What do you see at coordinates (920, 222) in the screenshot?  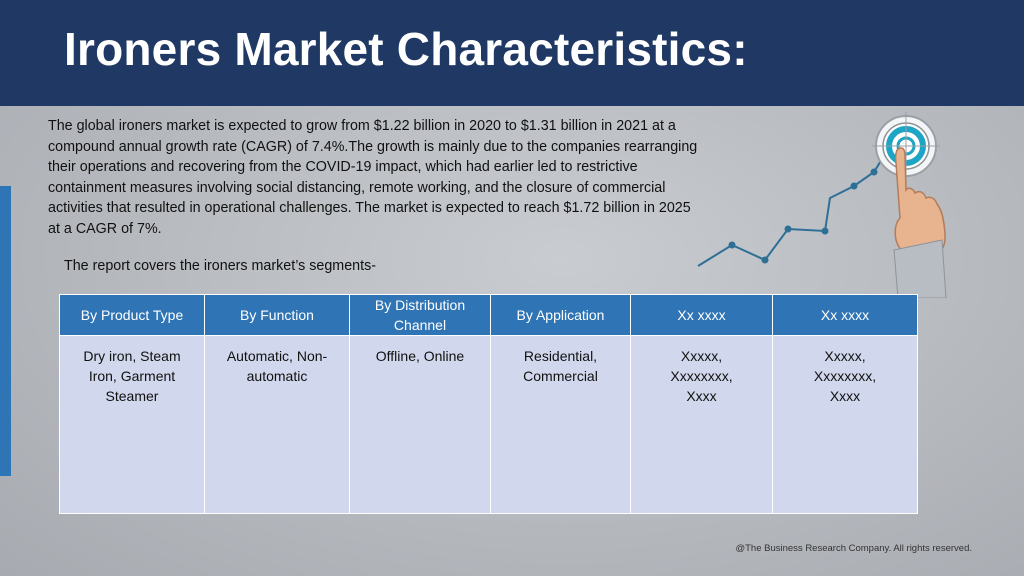 I see `hand-icon` at bounding box center [920, 222].